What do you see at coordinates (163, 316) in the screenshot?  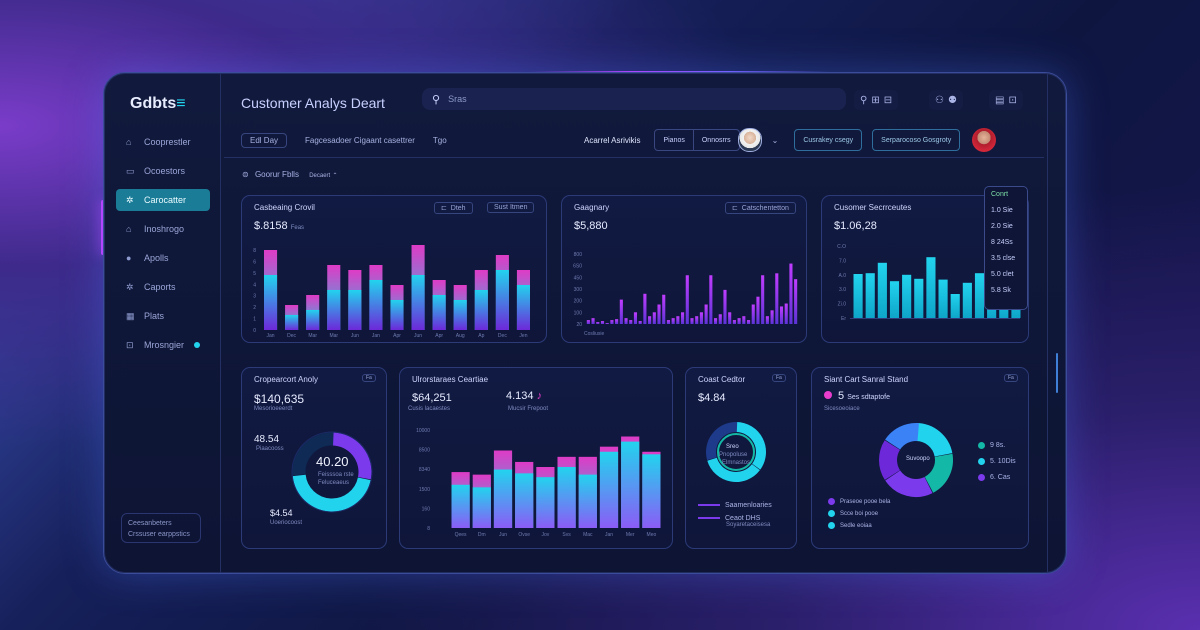 I see `sidebar-item-plats: ▦ Plats` at bounding box center [163, 316].